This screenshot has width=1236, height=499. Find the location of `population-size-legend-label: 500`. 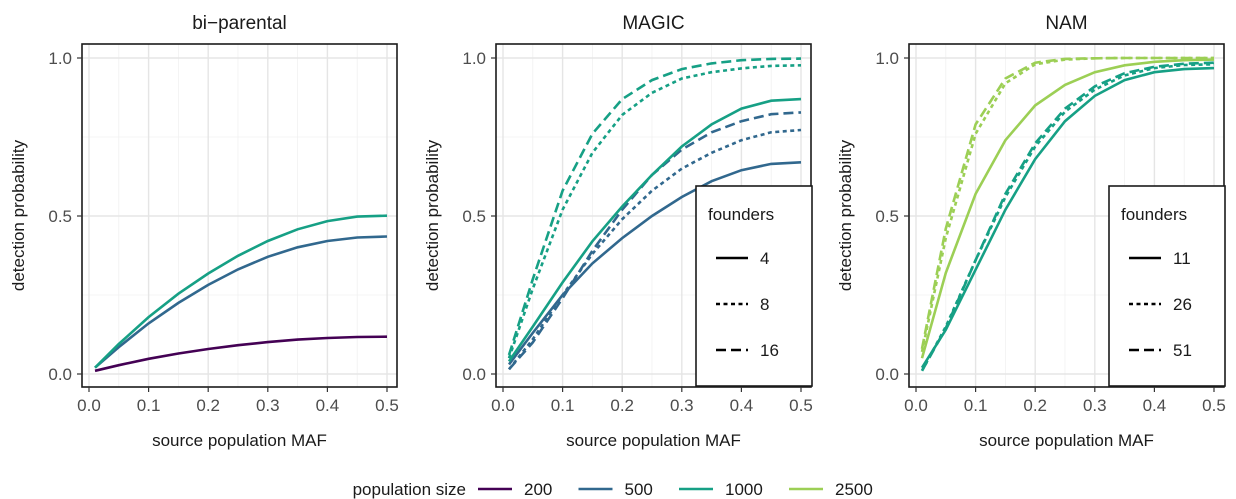

population-size-legend-label: 500 is located at coordinates (639, 489).